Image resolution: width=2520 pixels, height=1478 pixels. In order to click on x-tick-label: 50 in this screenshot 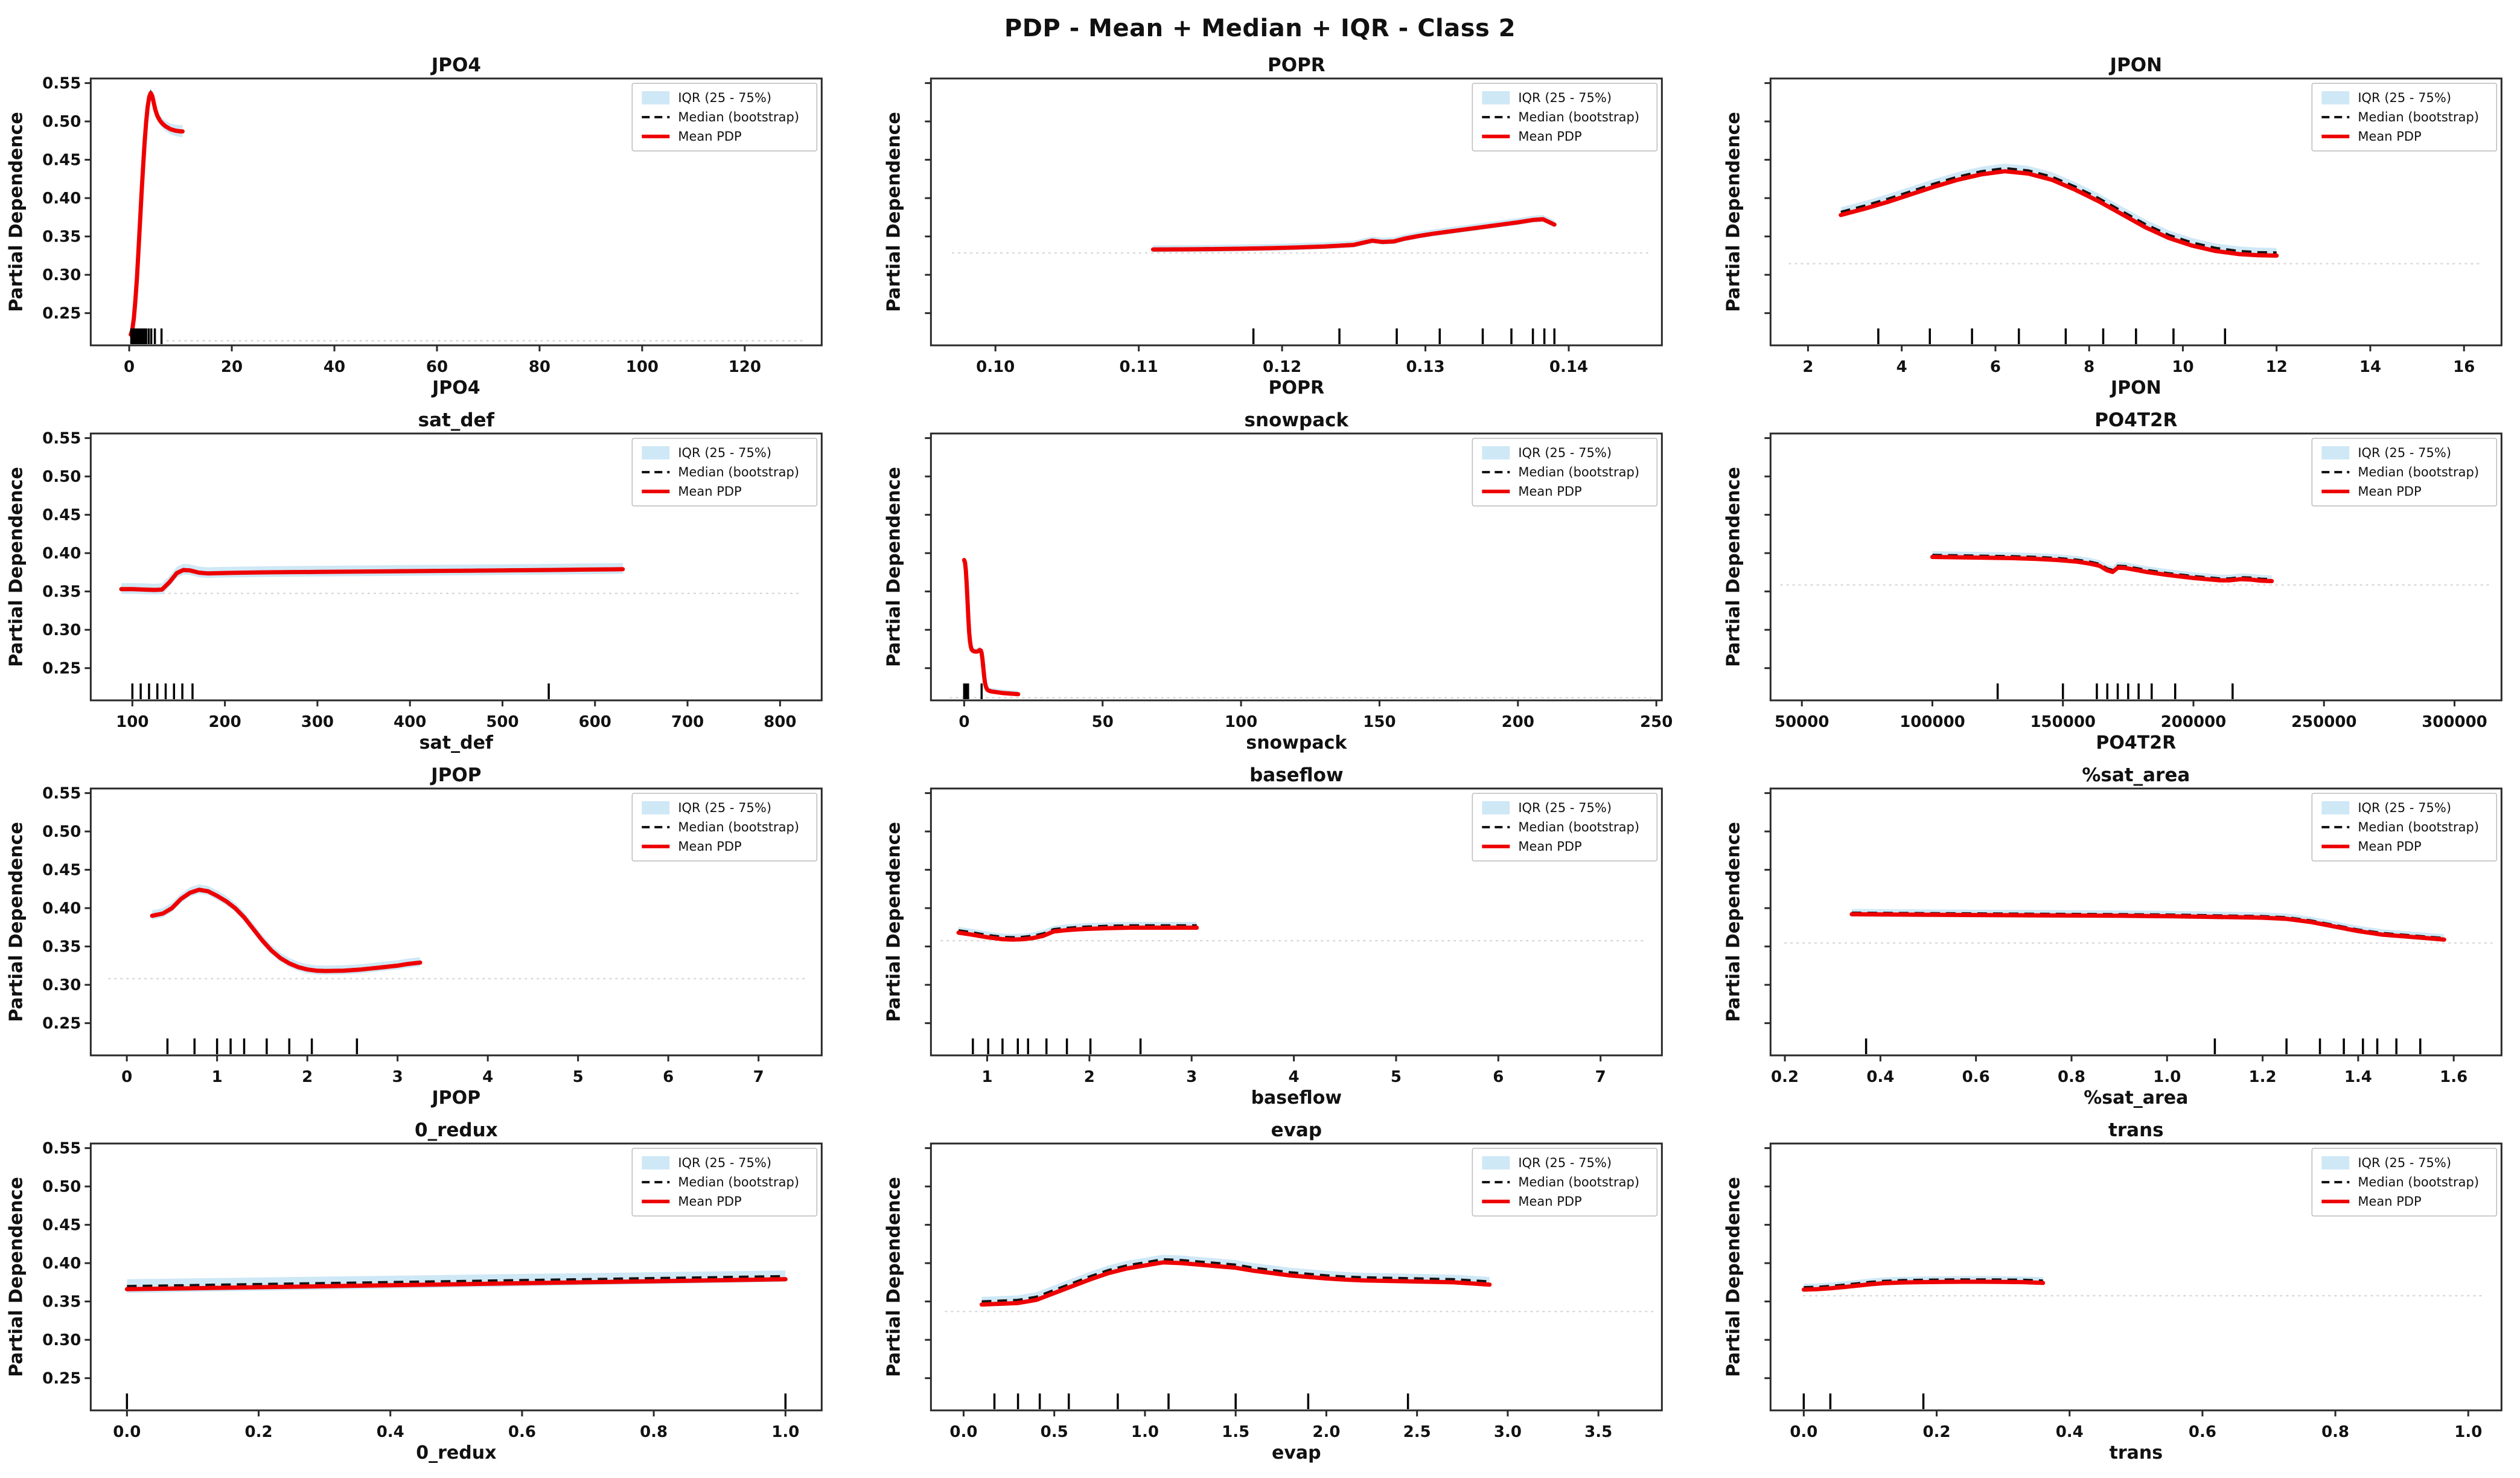, I will do `click(1102, 722)`.